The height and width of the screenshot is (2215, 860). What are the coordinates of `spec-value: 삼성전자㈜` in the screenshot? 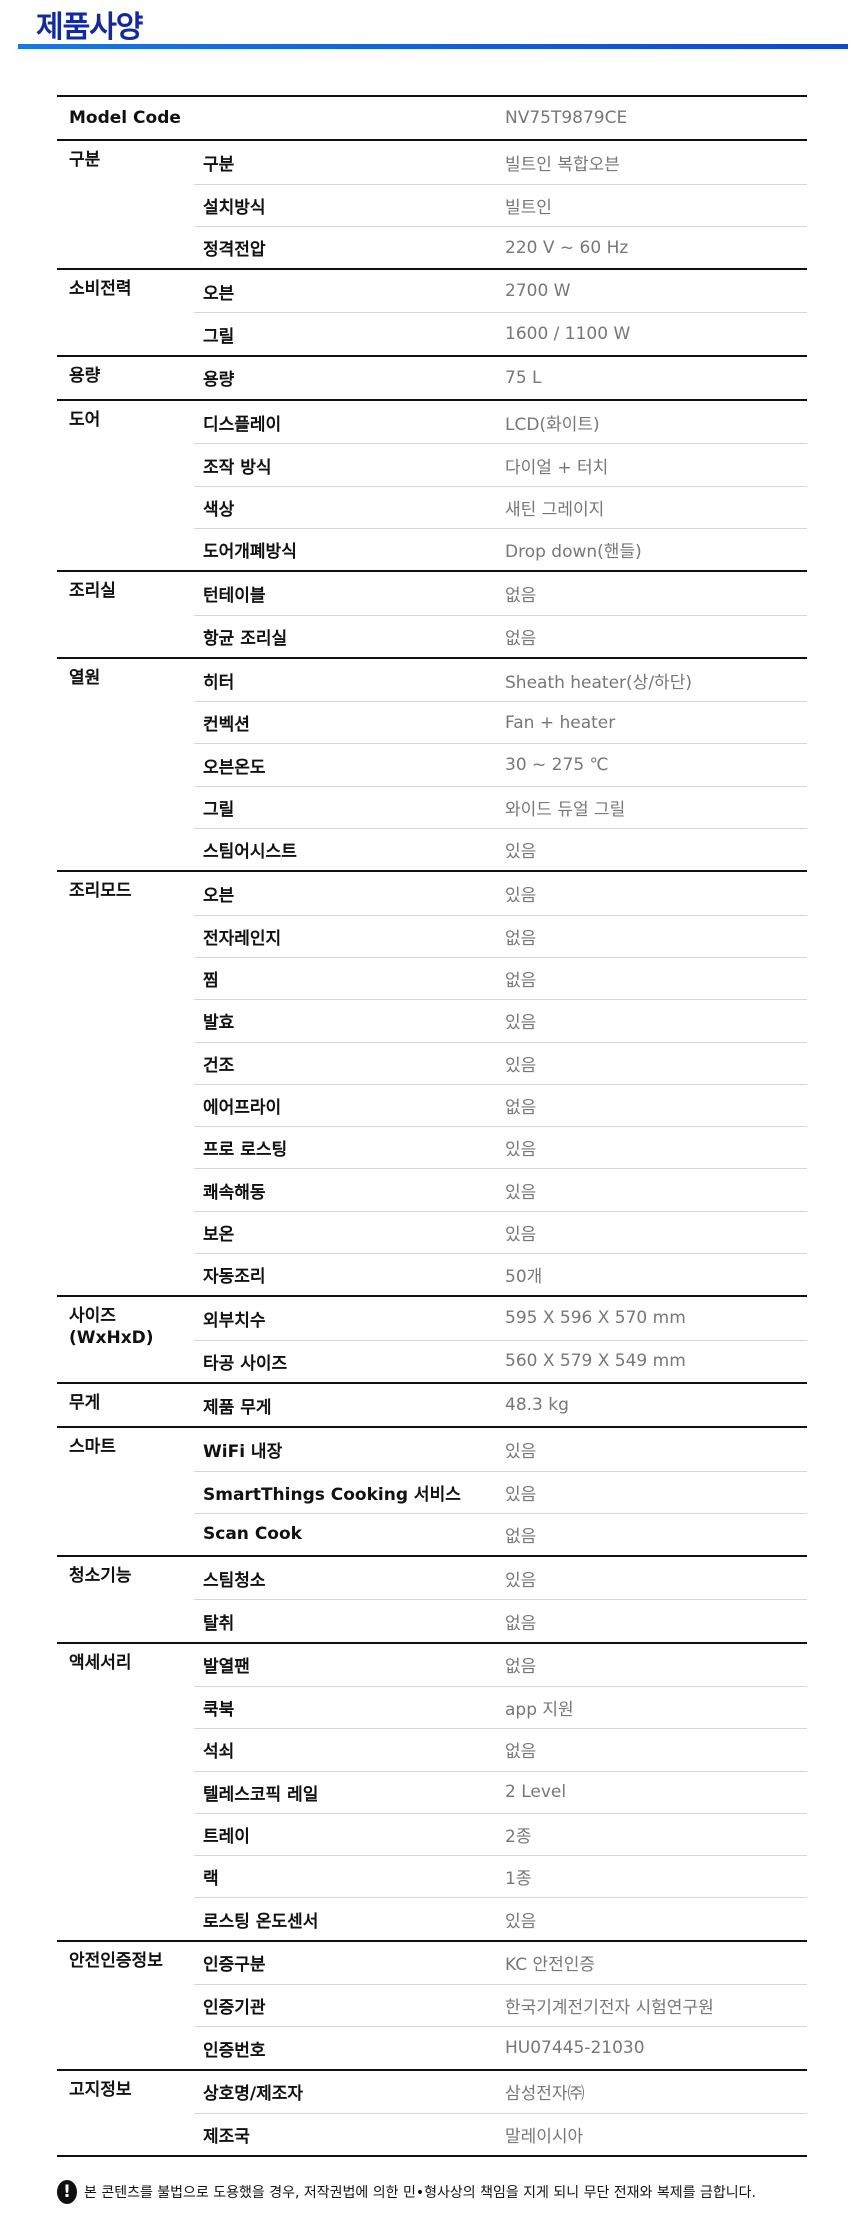 It's located at (545, 2094).